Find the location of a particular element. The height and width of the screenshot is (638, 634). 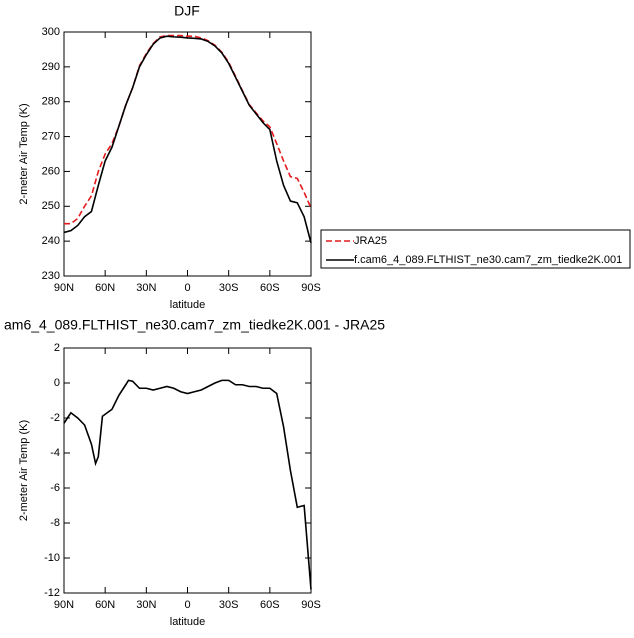

y-tick-label: 300 is located at coordinates (51, 32).